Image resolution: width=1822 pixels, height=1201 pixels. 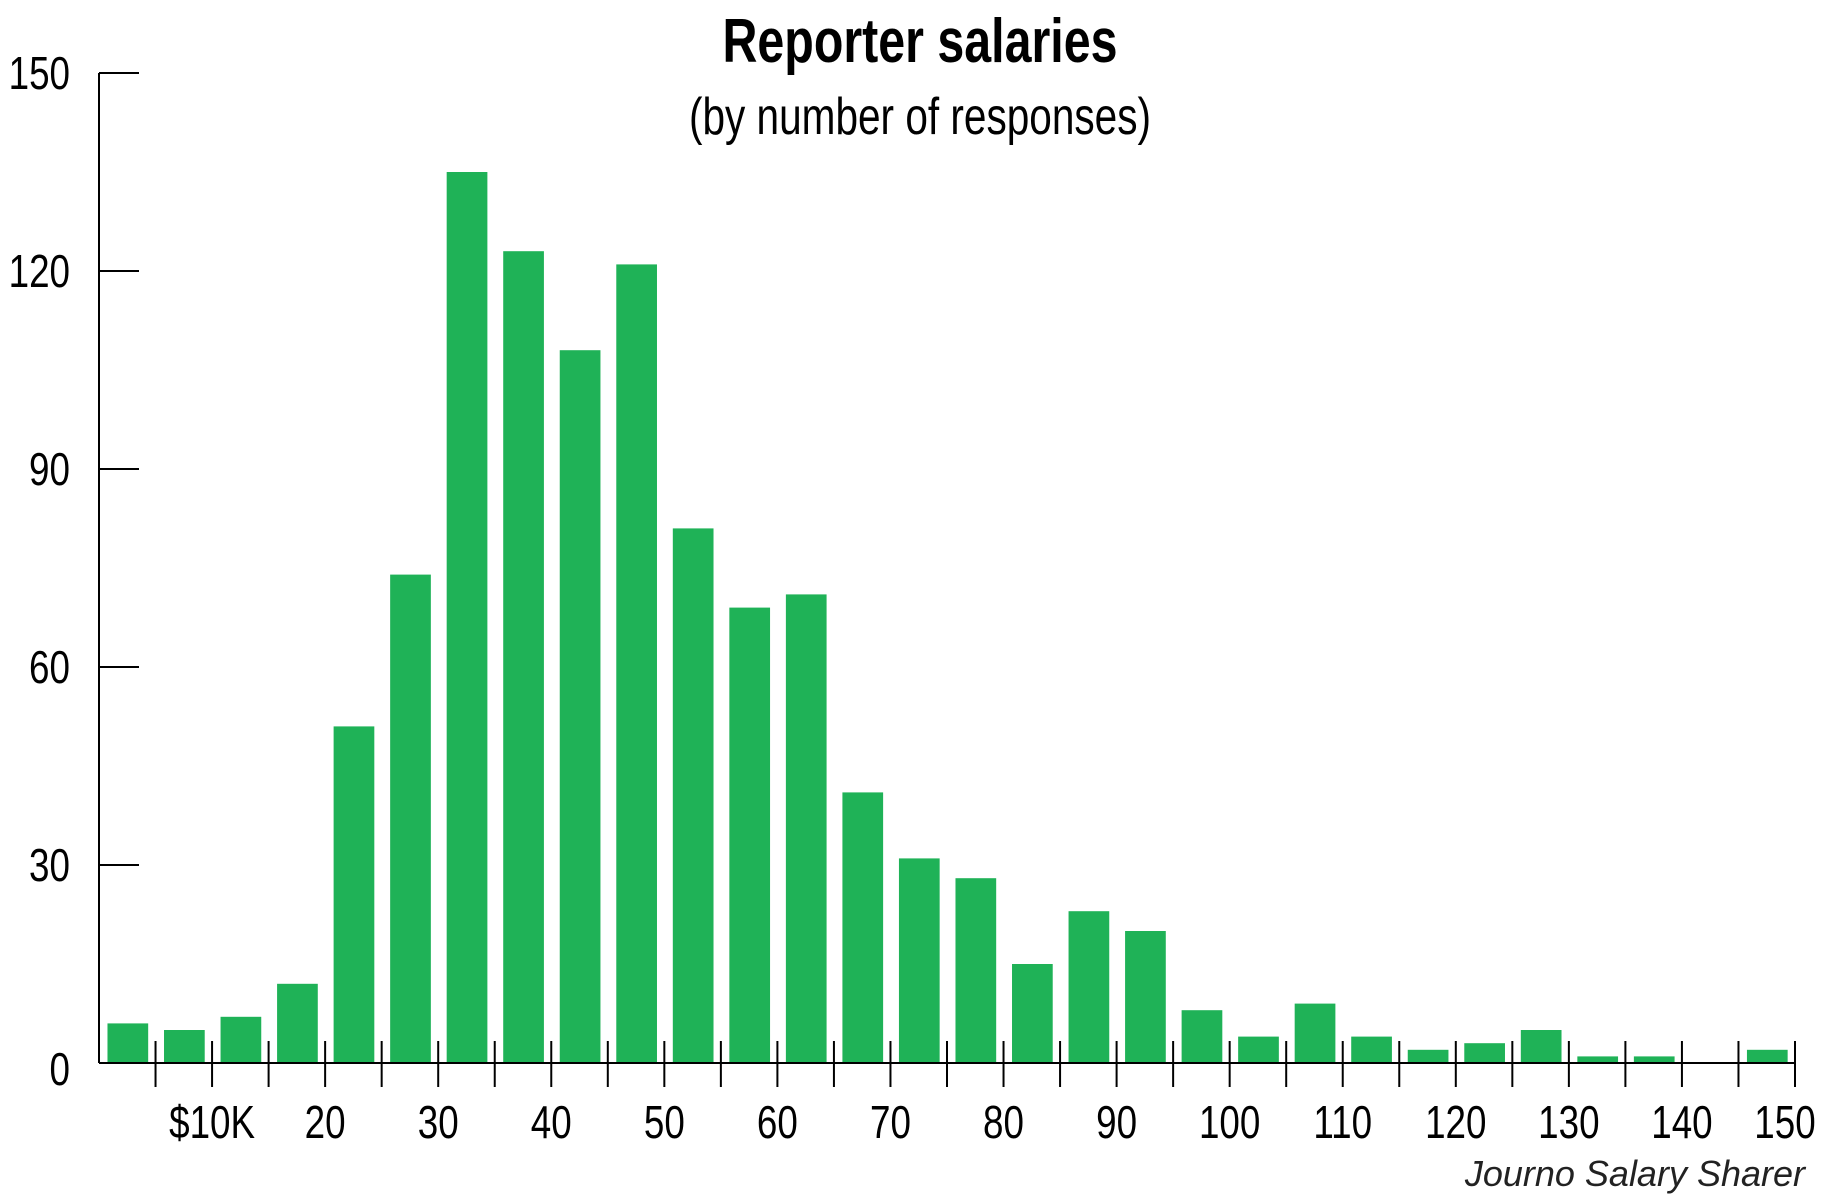 I want to click on y-tick-label: 150, so click(x=39, y=73).